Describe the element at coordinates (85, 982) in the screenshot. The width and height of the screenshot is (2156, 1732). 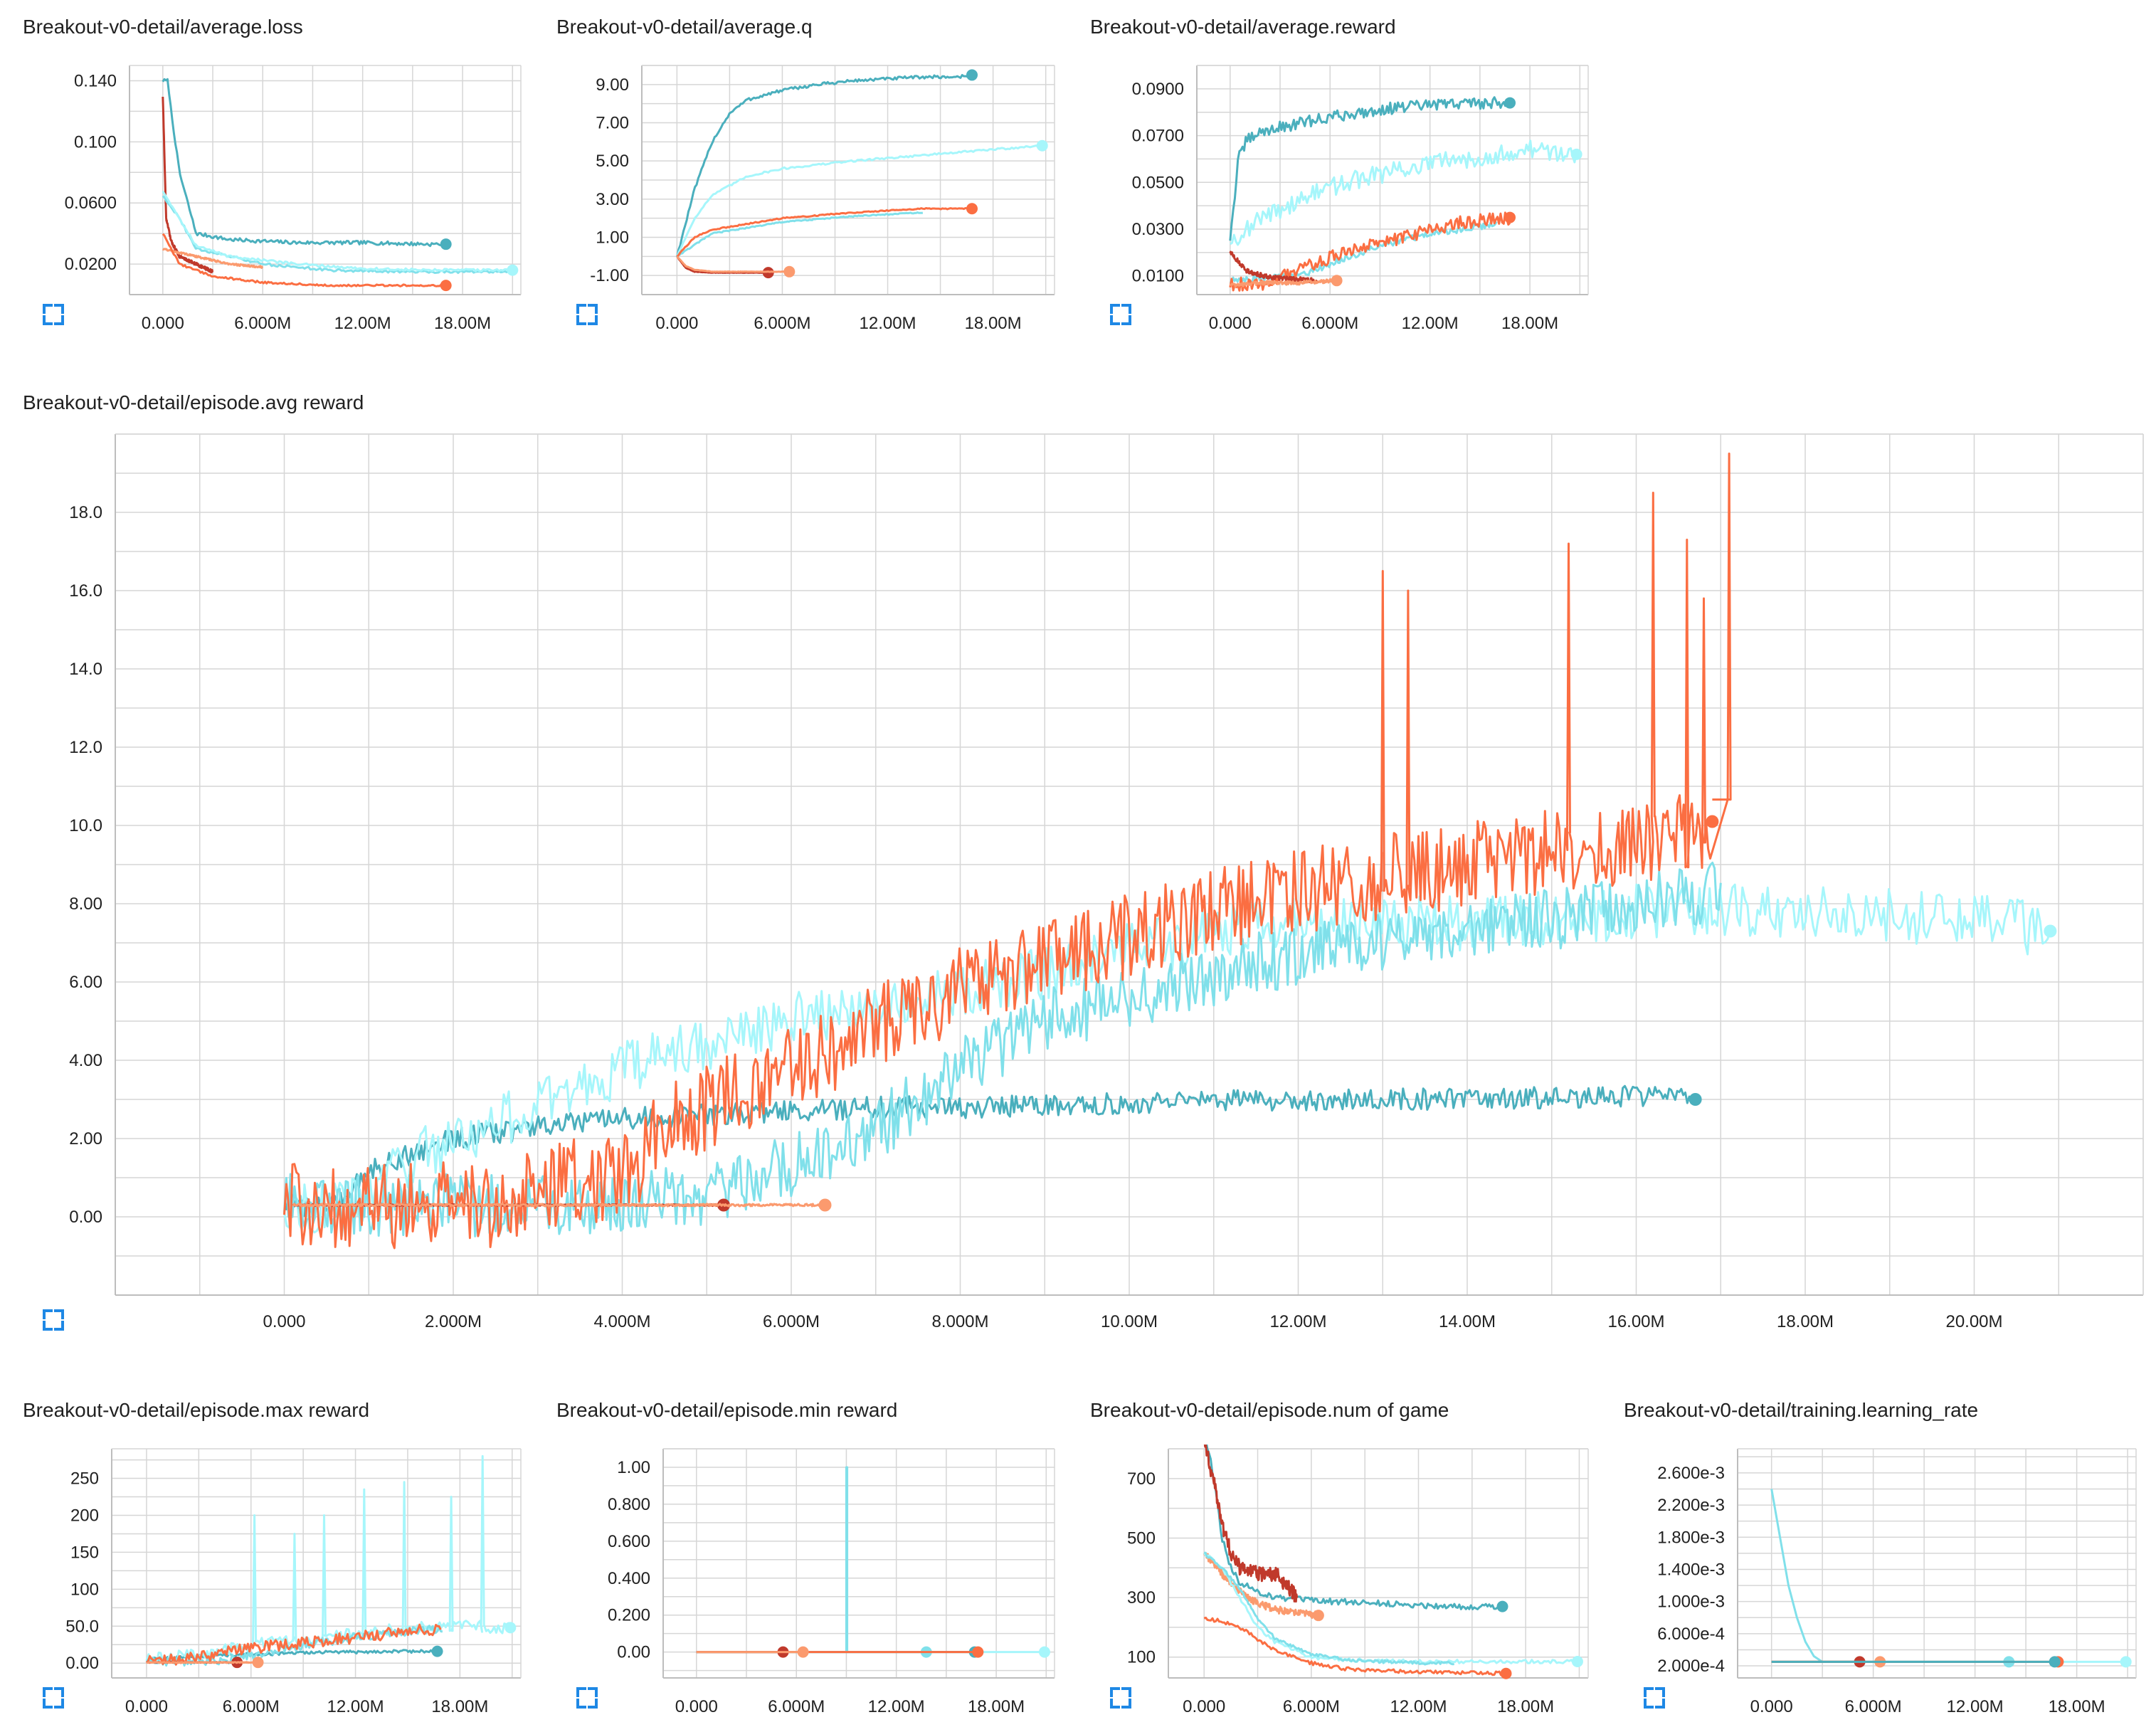
I see `y-tick-label: 6.00` at that location.